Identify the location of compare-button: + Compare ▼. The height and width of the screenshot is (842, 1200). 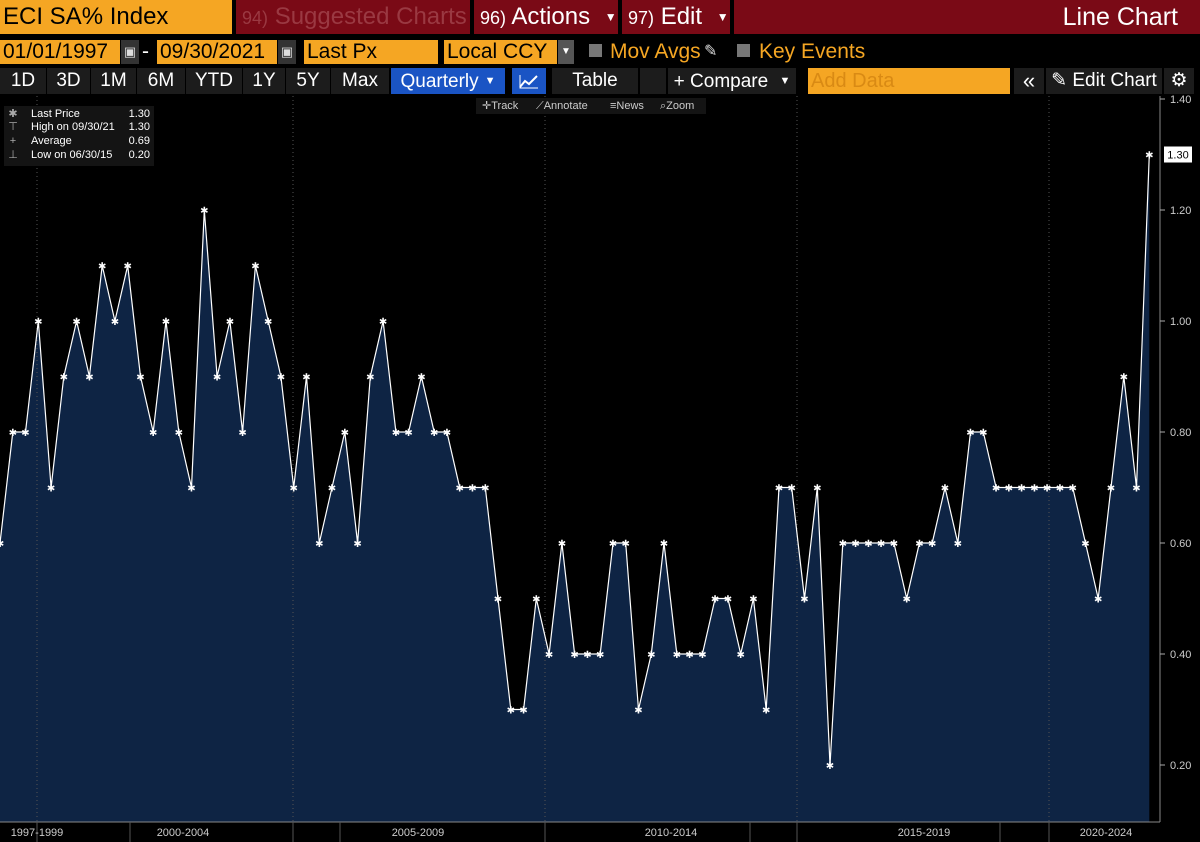
(732, 81).